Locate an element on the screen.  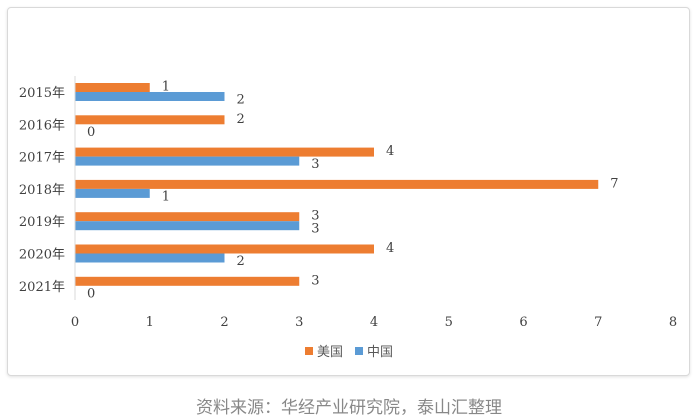
x-tick-label: 6 is located at coordinates (523, 322).